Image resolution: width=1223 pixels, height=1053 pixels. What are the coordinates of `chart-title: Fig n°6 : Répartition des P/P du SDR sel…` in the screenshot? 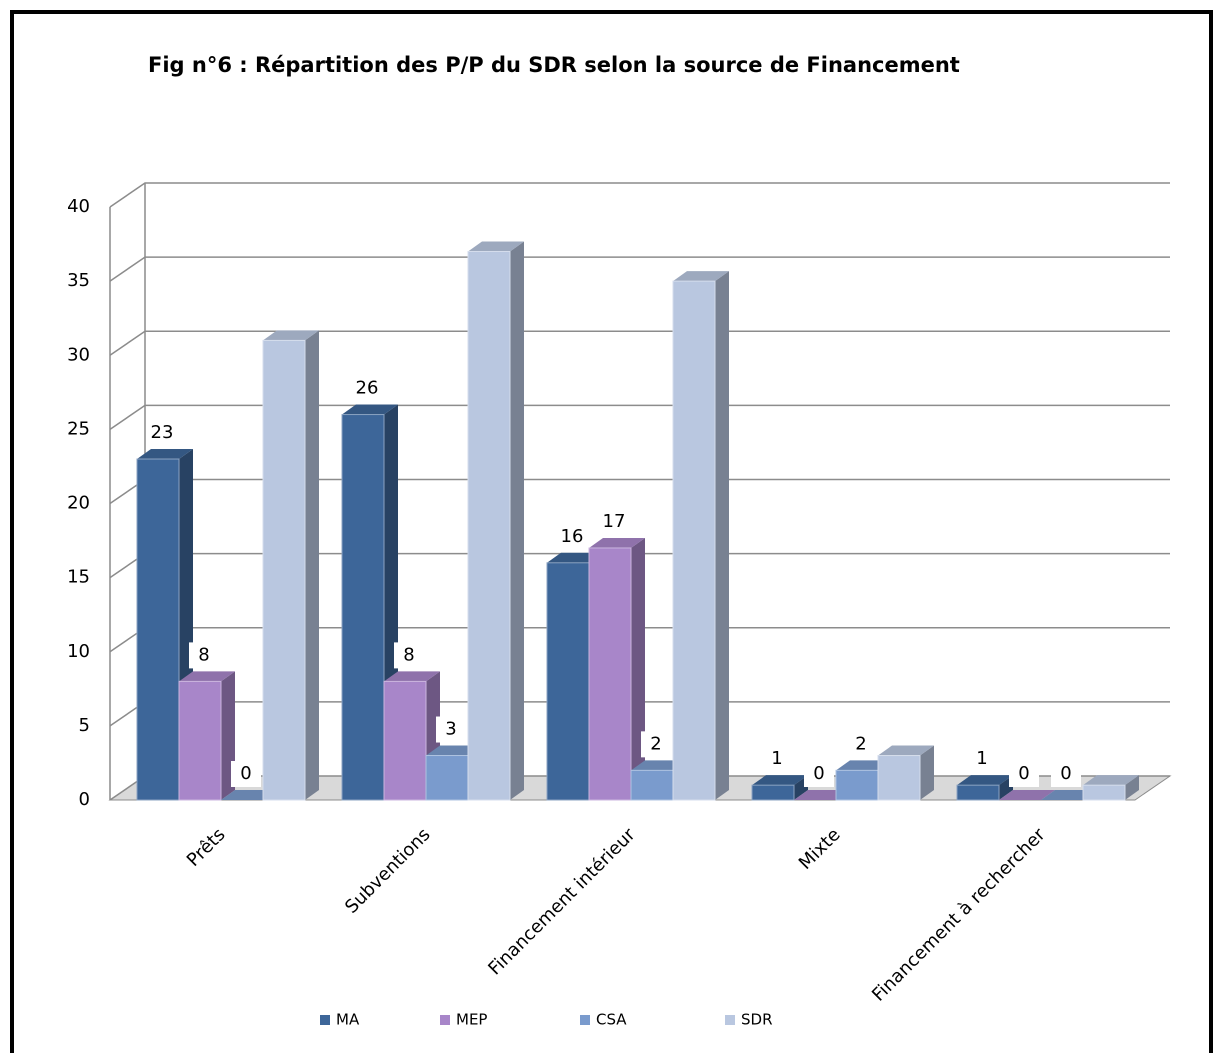 It's located at (554, 65).